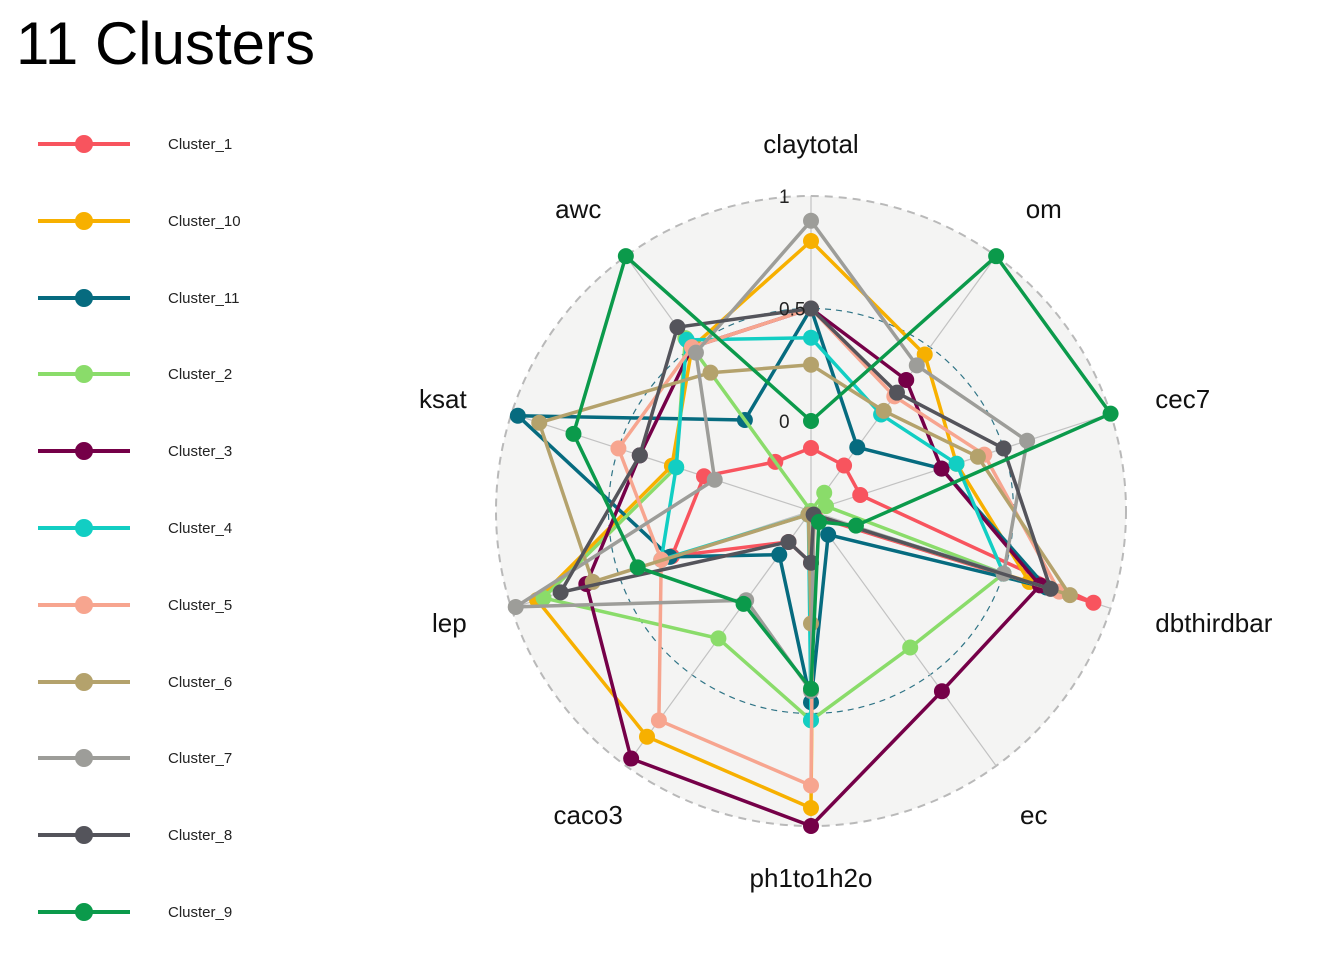 The width and height of the screenshot is (1344, 960). Describe the element at coordinates (560, 592) in the screenshot. I see `point-Cluster_8-lep` at that location.